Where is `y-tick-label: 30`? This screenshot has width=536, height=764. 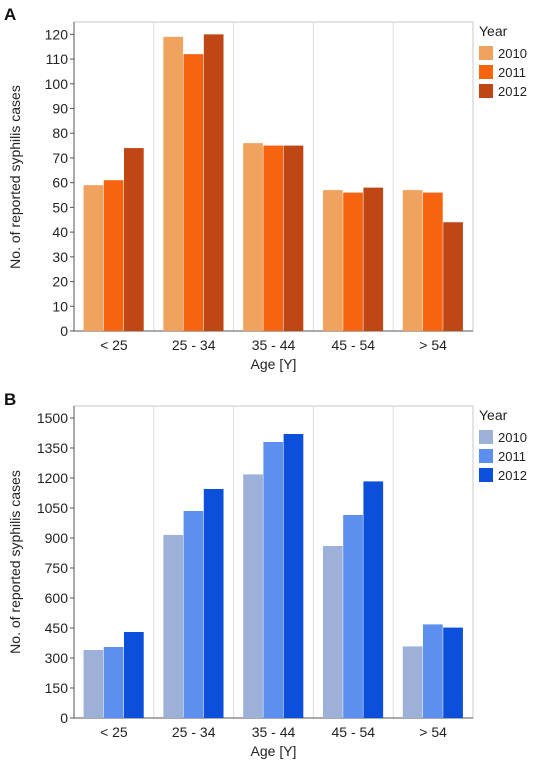
y-tick-label: 30 is located at coordinates (60, 257).